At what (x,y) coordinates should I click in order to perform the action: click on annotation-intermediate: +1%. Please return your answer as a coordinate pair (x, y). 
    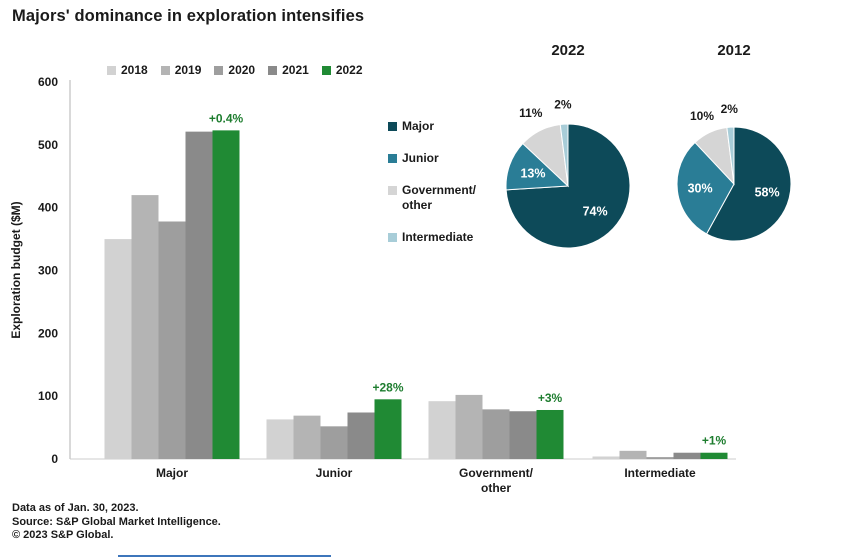
    Looking at the image, I should click on (714, 441).